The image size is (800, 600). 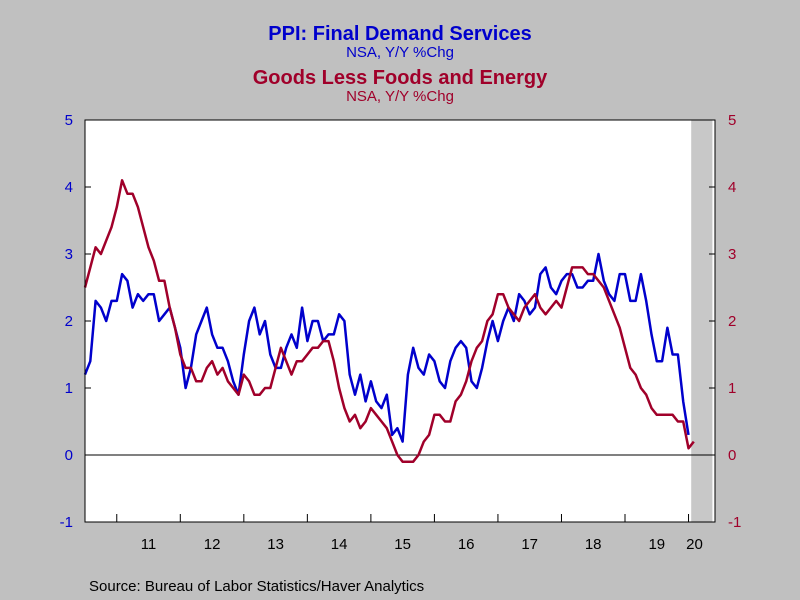 I want to click on x-tick-label: 12, so click(x=212, y=544).